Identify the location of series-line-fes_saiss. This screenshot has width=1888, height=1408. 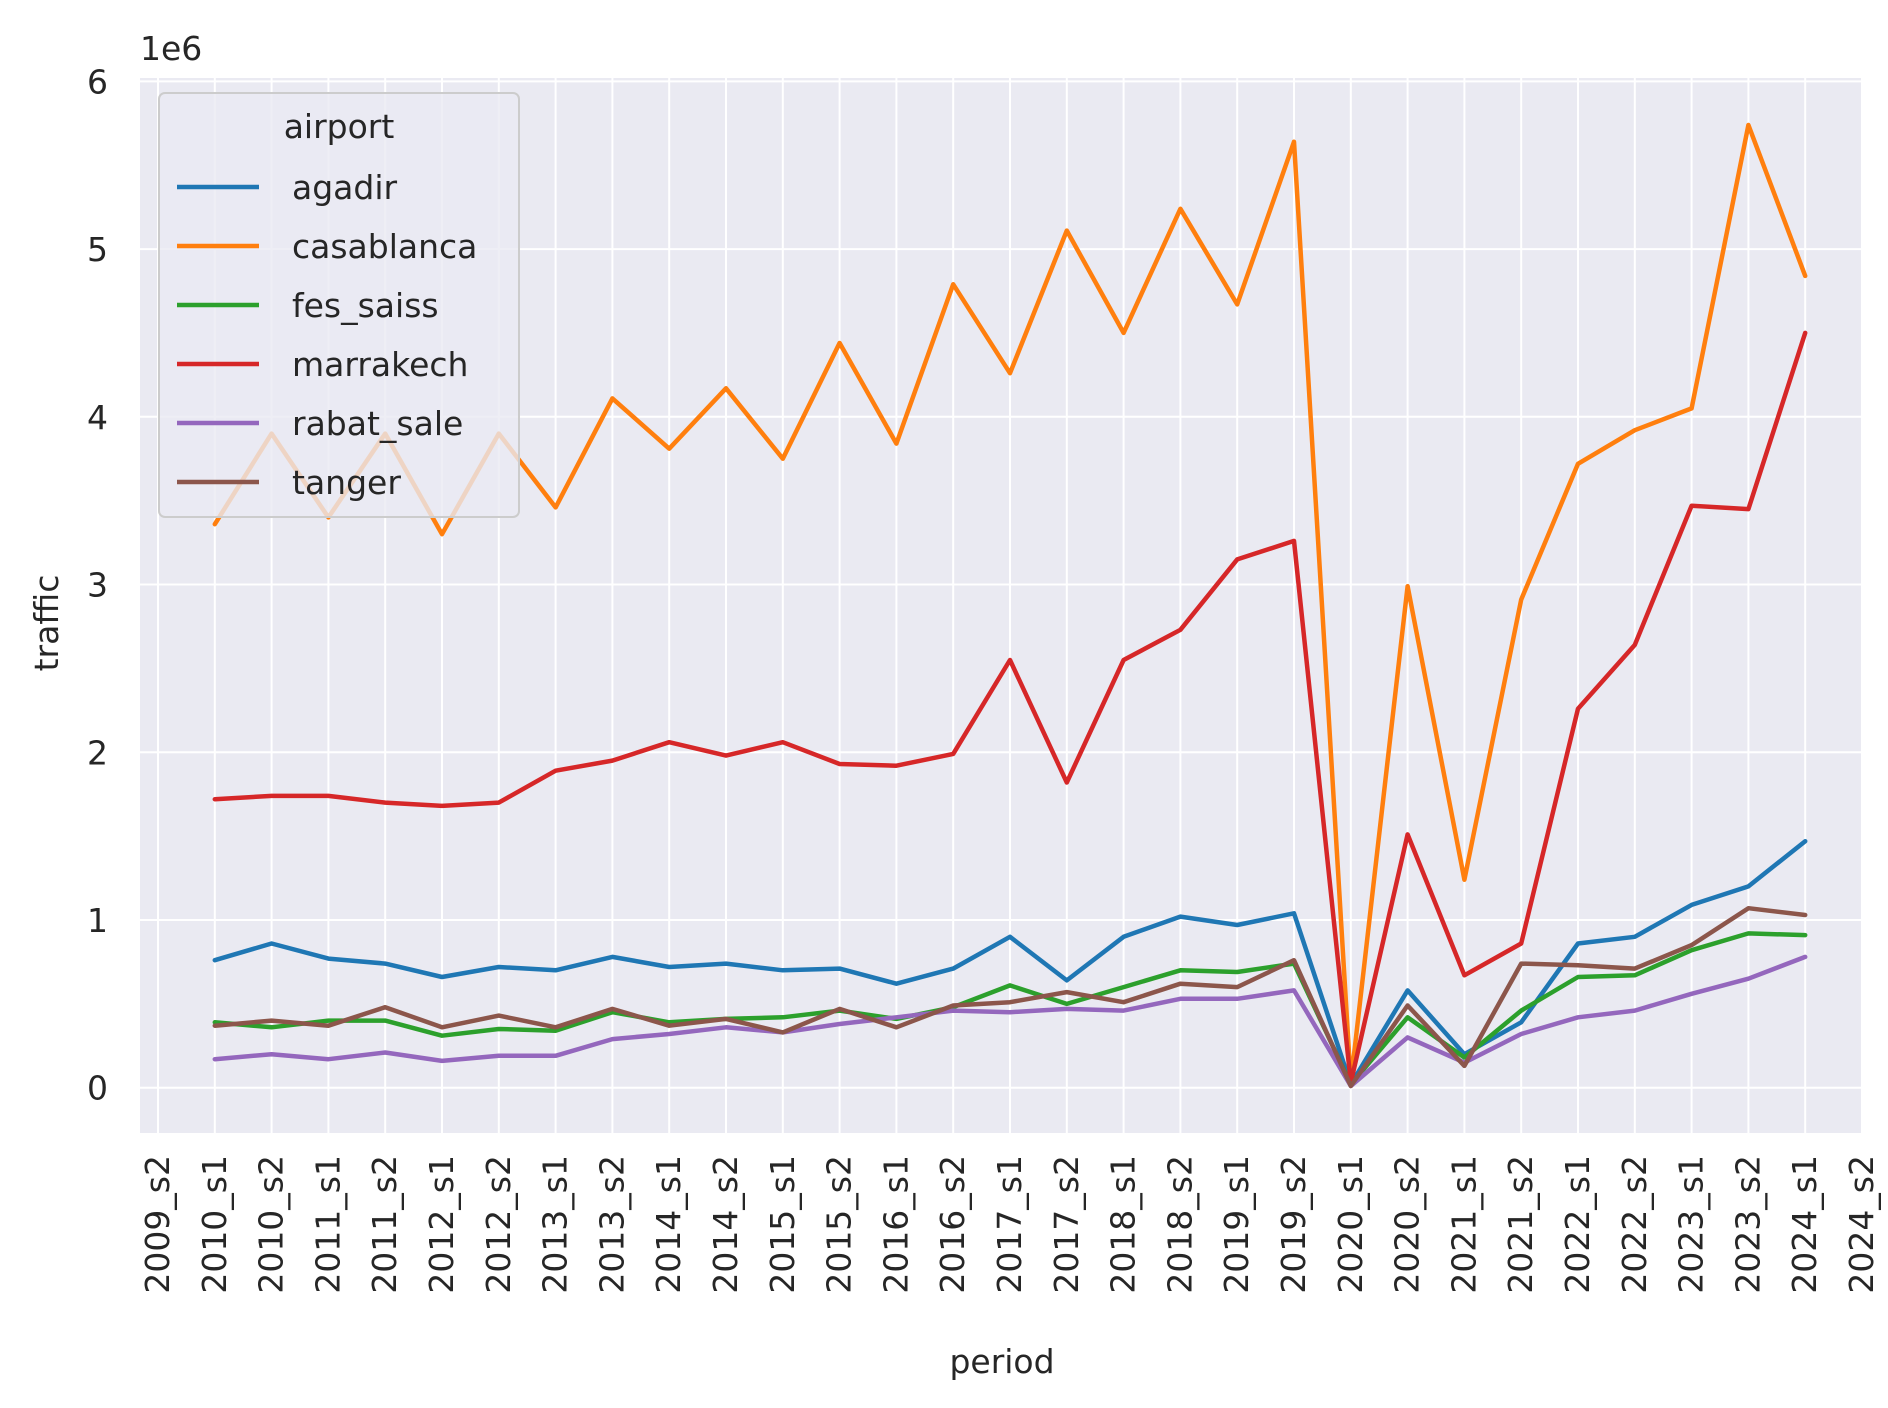
(1010, 1009).